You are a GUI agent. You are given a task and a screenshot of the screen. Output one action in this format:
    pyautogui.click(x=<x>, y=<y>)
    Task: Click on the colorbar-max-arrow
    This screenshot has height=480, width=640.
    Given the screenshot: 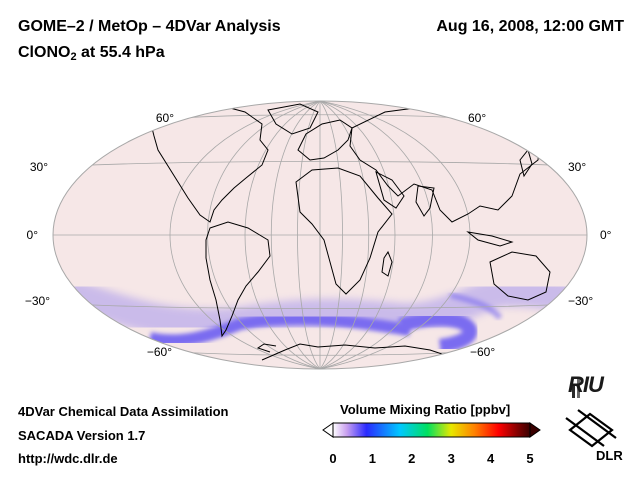 What is the action you would take?
    pyautogui.click(x=535, y=430)
    